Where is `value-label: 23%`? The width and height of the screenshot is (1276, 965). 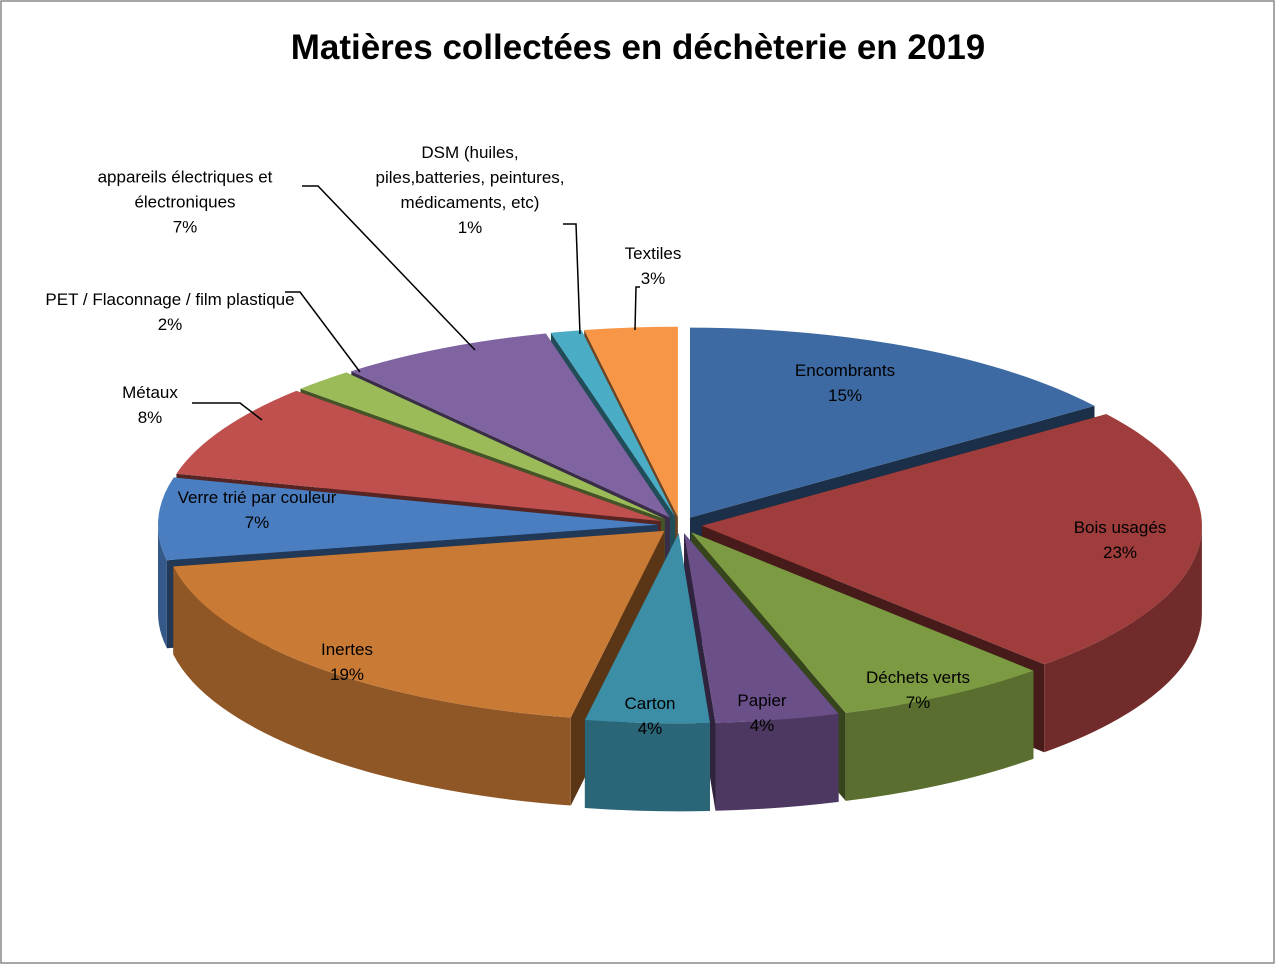 value-label: 23% is located at coordinates (1120, 552).